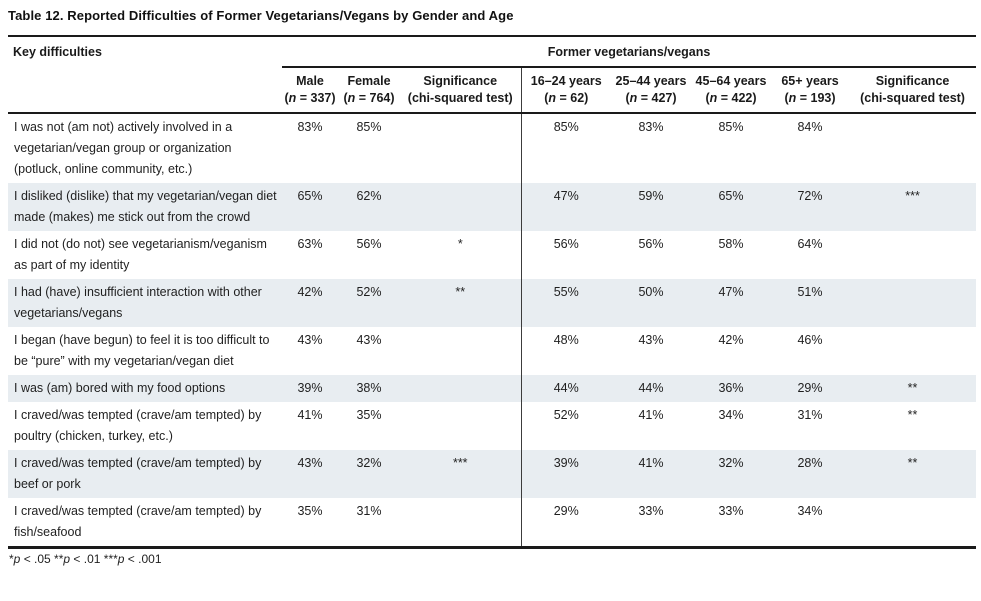 The height and width of the screenshot is (601, 981). What do you see at coordinates (310, 127) in the screenshot?
I see `male-value-cell: 83%` at bounding box center [310, 127].